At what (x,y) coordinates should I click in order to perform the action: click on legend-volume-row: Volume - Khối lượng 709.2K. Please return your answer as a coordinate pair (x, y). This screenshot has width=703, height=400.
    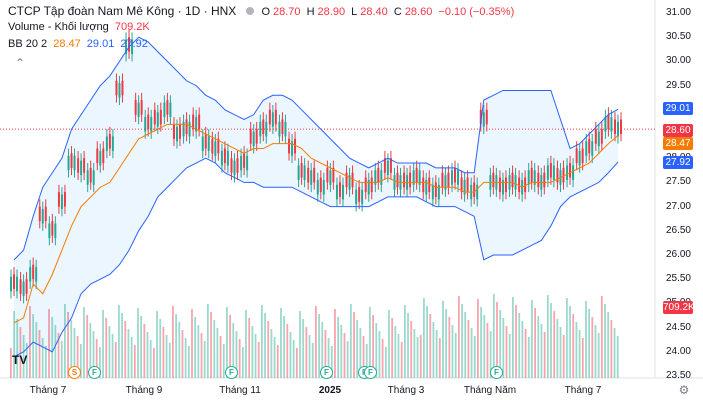
    Looking at the image, I should click on (80, 27).